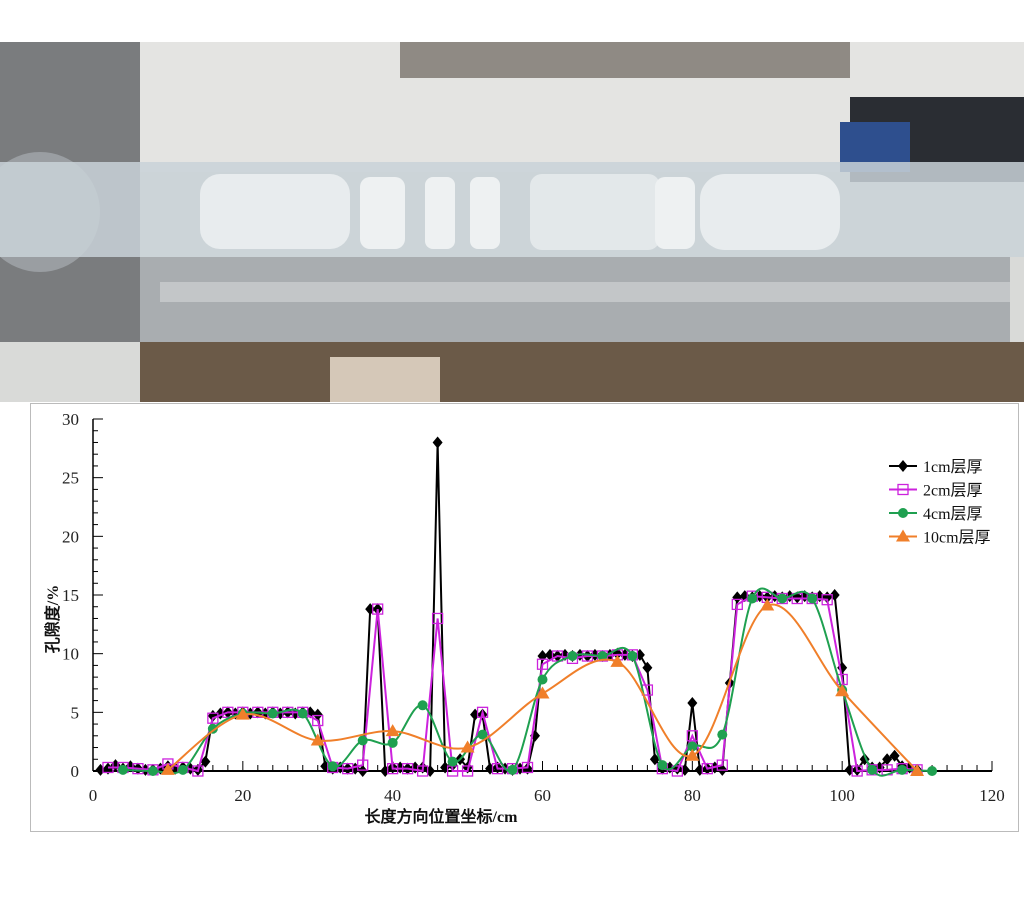  Describe the element at coordinates (842, 795) in the screenshot. I see `x-tick-label: 100` at that location.